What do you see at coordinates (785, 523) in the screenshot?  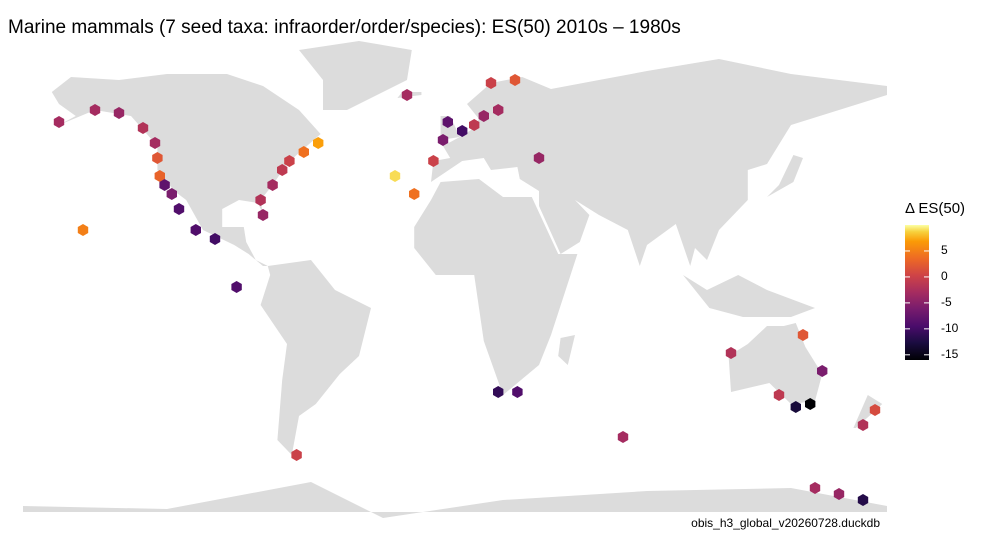 I see `caption: obis_h3_global_v20260728.duckdb` at bounding box center [785, 523].